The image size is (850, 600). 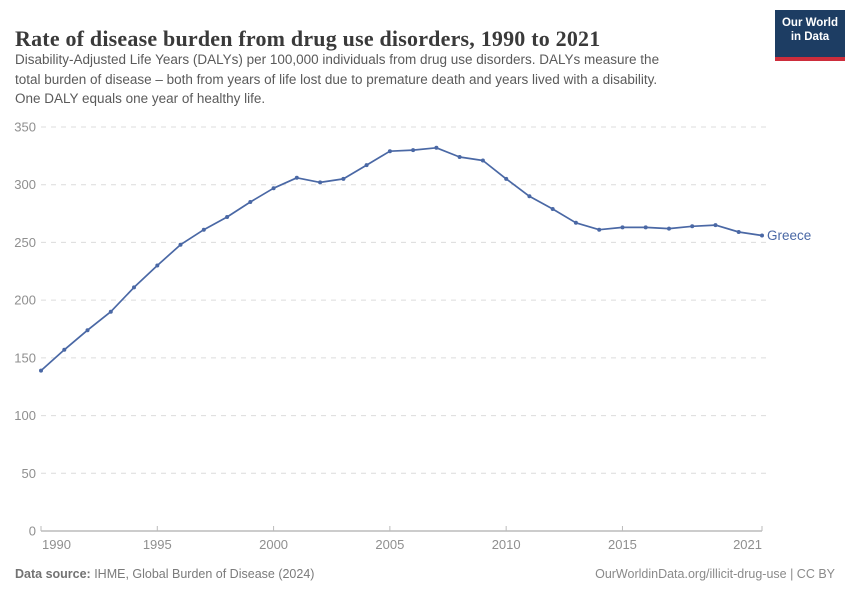 I want to click on owid-logo: Our World in Data, so click(x=810, y=35).